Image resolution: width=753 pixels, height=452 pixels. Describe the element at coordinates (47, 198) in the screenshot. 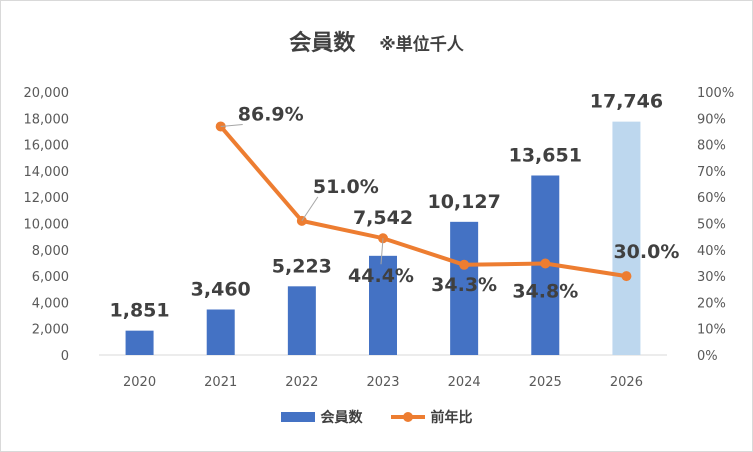

I see `y-left-tick-label: 12,000` at that location.